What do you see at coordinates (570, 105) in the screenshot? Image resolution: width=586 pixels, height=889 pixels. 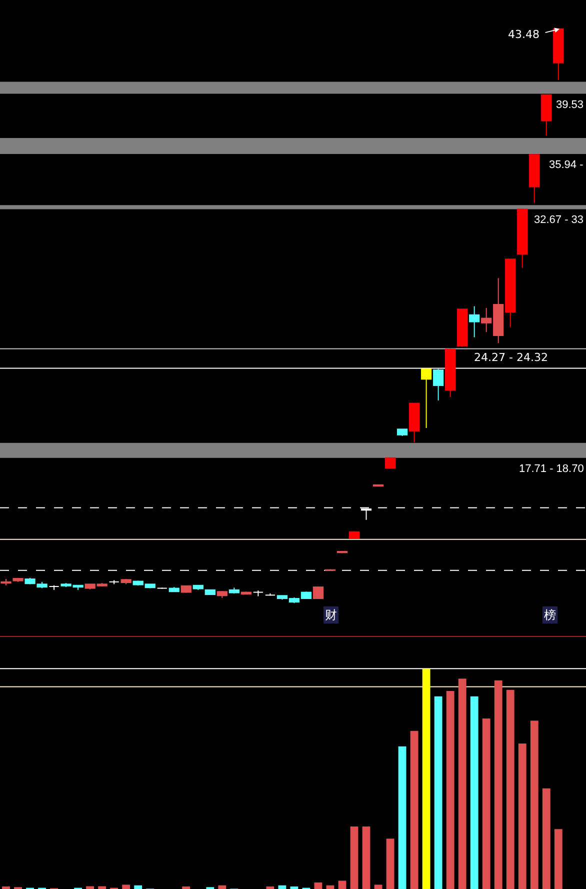 I see `band-label: 39.53` at bounding box center [570, 105].